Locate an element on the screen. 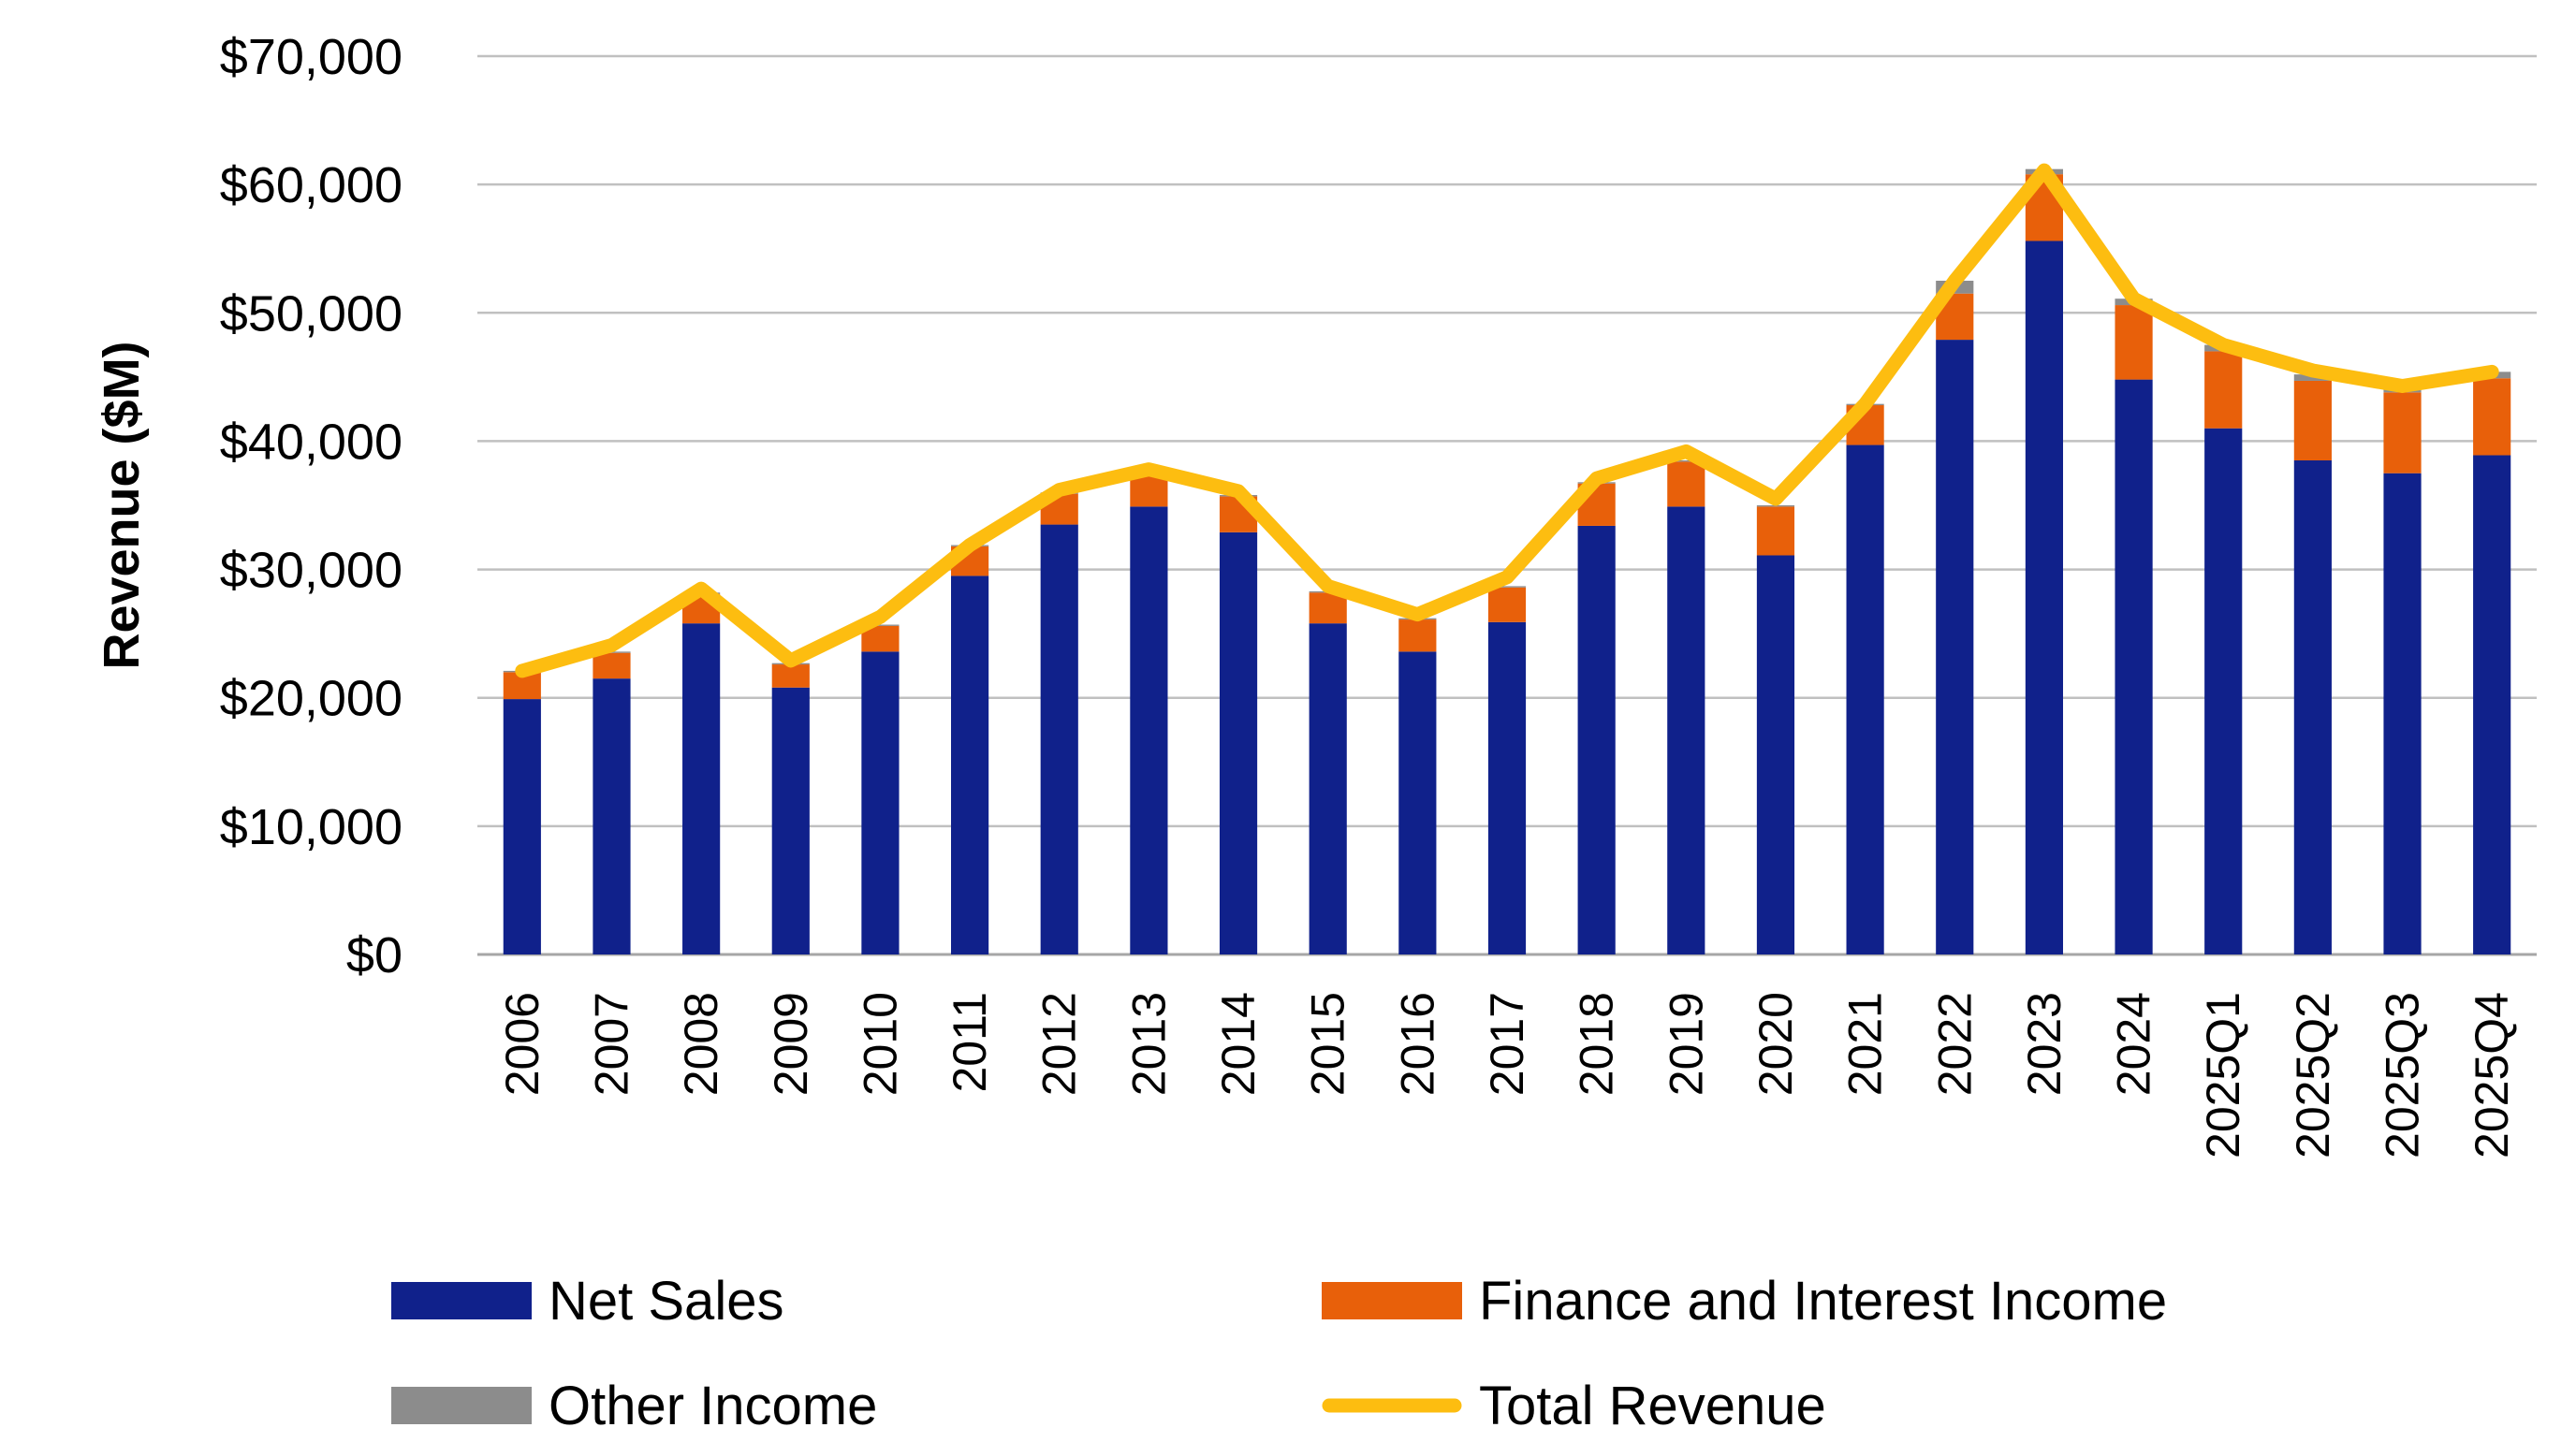  bar-finance-and-interest-income-2024 is located at coordinates (2134, 342).